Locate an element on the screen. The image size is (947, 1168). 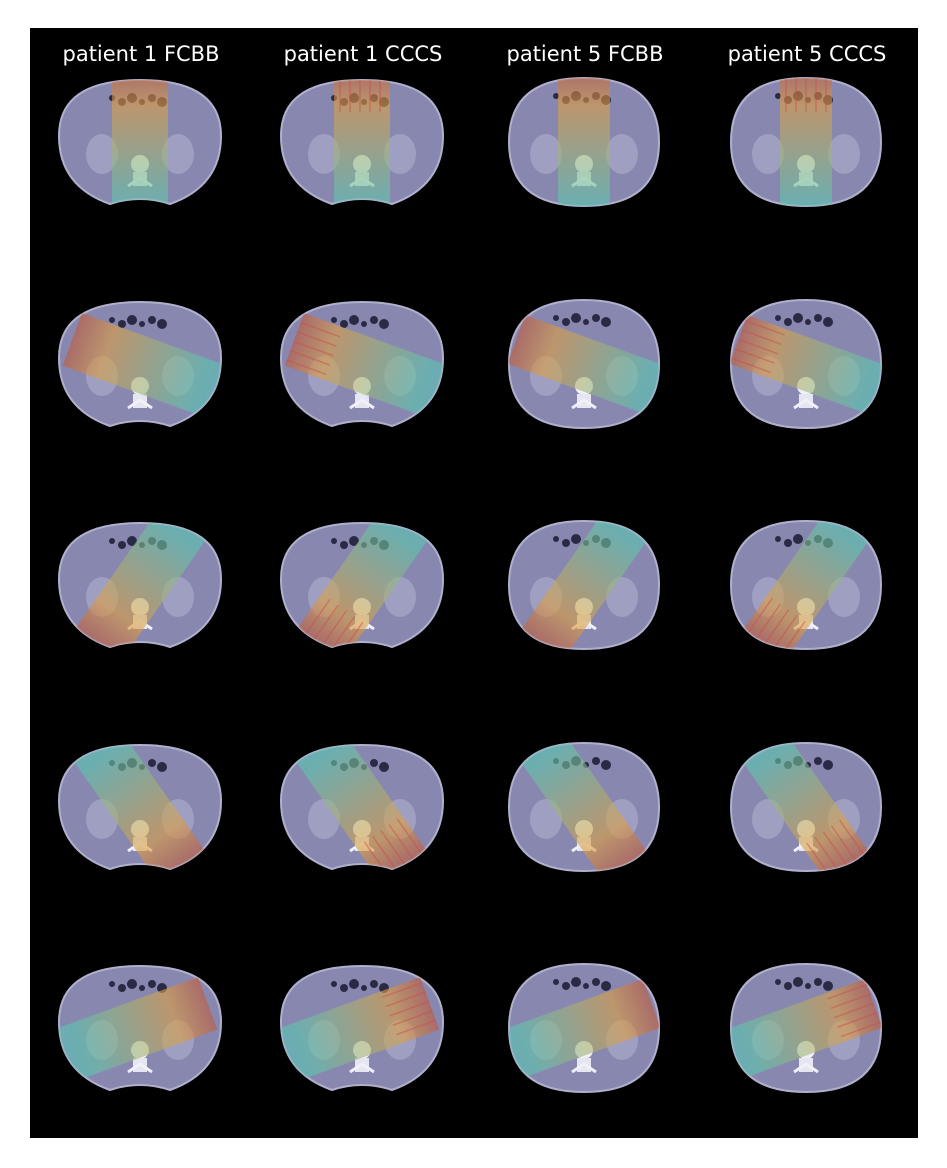
ct-panel-r3-c2 is located at coordinates (362, 585).